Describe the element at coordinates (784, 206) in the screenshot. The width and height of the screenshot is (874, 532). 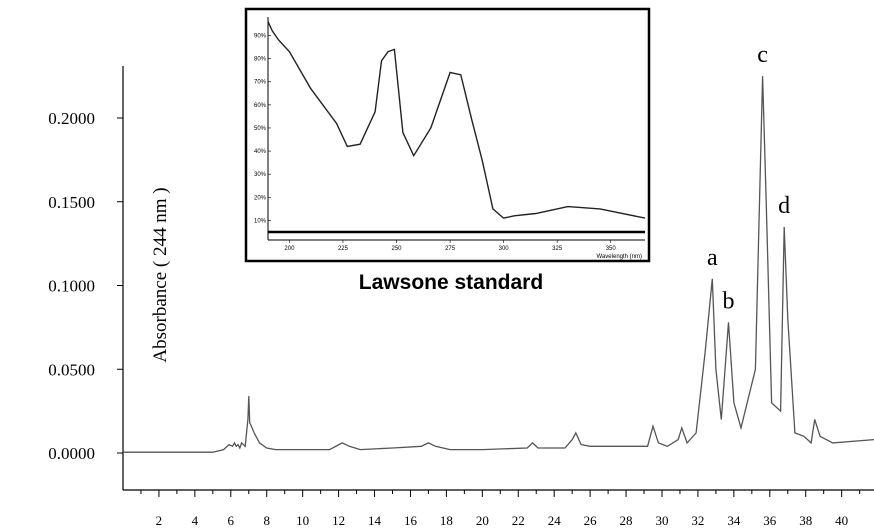
I see `peak-label-d: d` at that location.